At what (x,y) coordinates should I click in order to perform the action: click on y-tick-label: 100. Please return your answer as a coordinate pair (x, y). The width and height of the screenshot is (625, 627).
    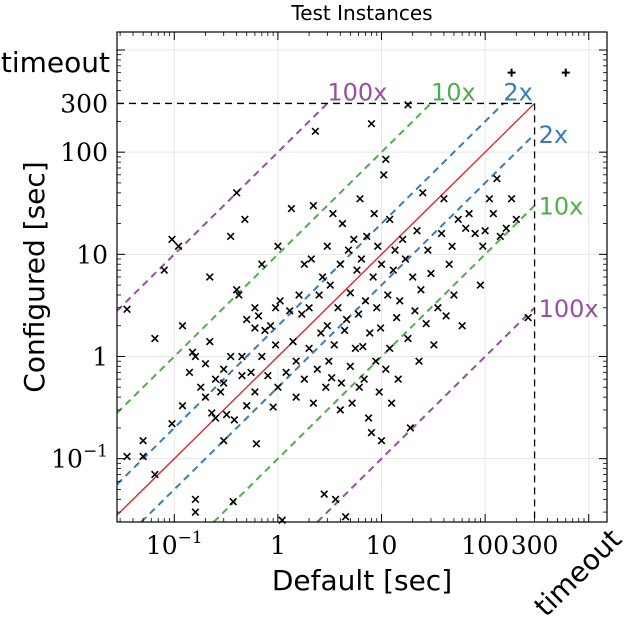
    Looking at the image, I should click on (84, 152).